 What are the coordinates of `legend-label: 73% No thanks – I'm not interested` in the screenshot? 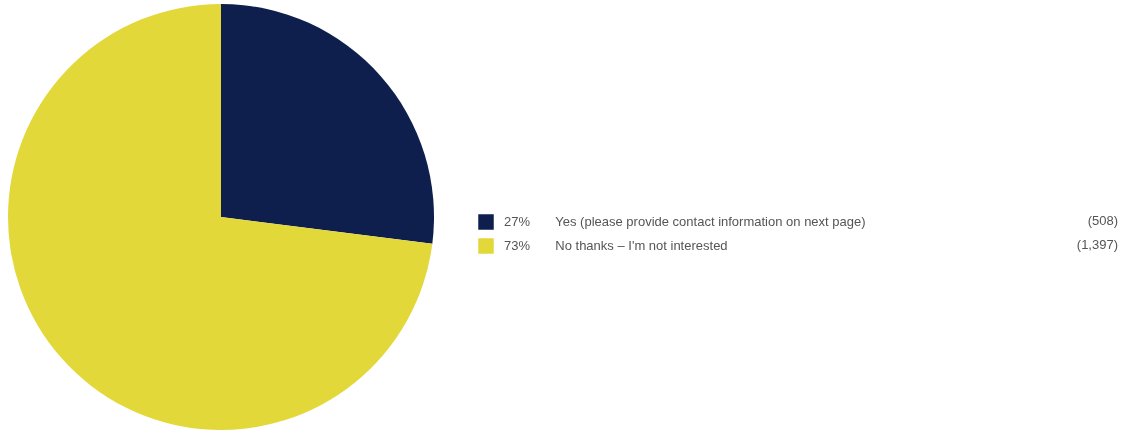 It's located at (616, 245).